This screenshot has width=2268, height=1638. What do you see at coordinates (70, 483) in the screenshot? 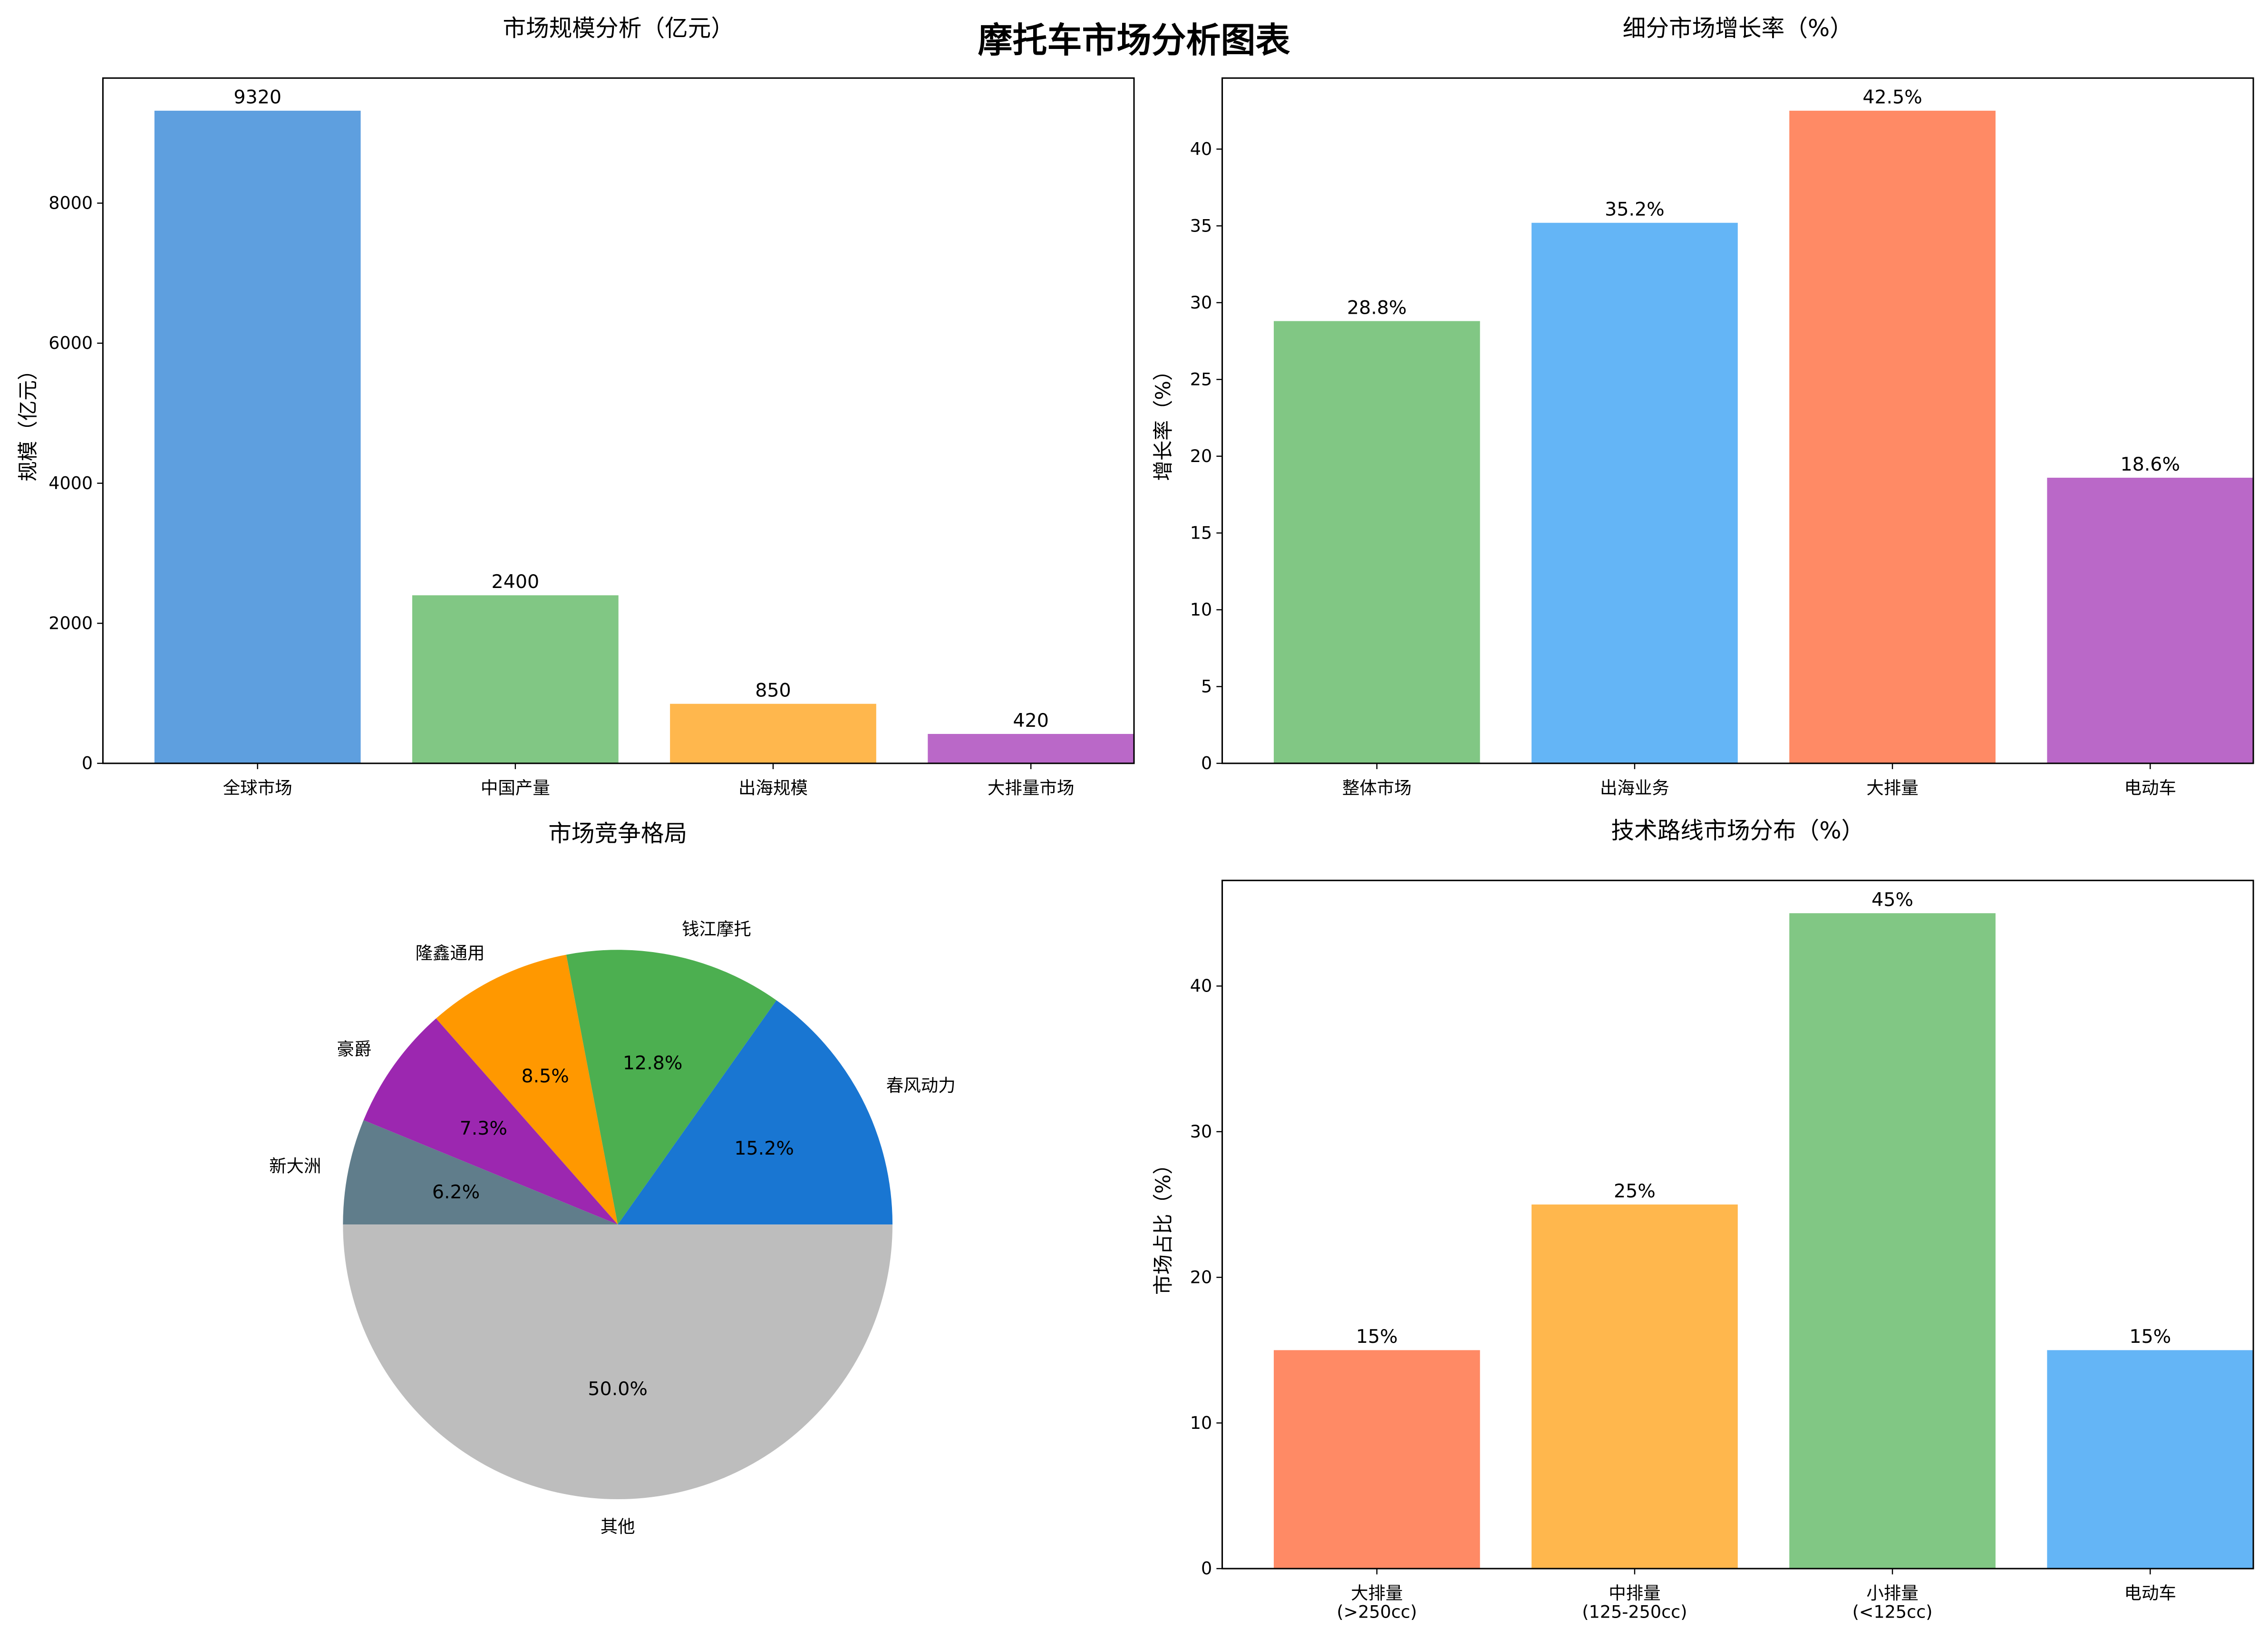
I see `y-tick-label: 4000` at bounding box center [70, 483].